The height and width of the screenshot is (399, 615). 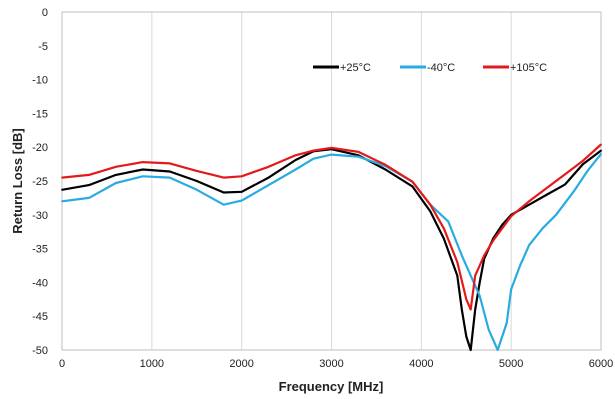 What do you see at coordinates (17, 180) in the screenshot?
I see `y-axis-title: Return Loss [dB]` at bounding box center [17, 180].